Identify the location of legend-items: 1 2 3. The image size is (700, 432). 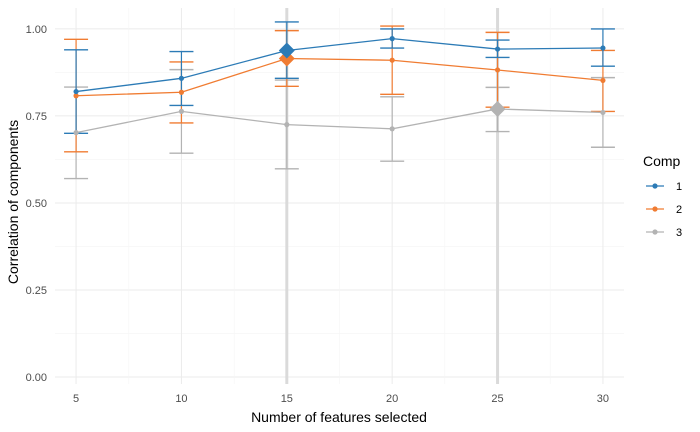
(664, 210).